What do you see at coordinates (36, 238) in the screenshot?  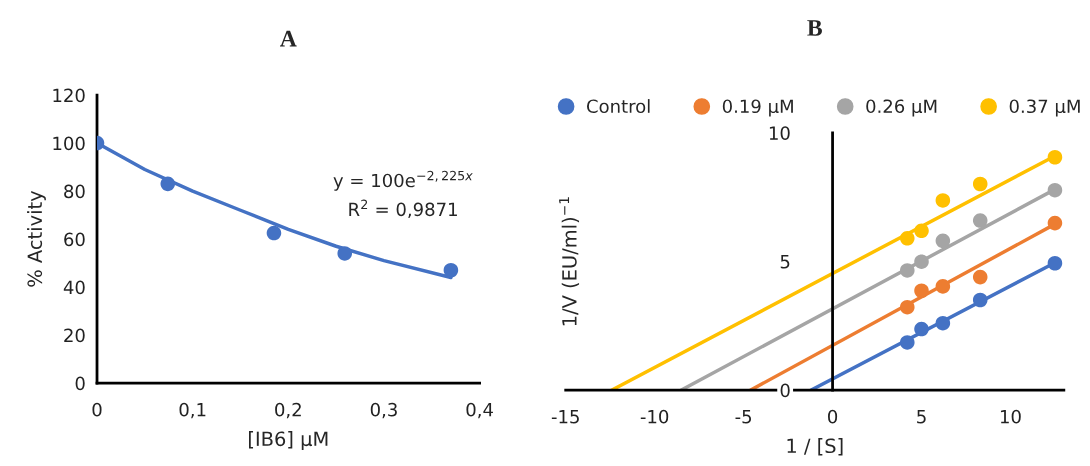 I see `y-axis-title: % Activity` at bounding box center [36, 238].